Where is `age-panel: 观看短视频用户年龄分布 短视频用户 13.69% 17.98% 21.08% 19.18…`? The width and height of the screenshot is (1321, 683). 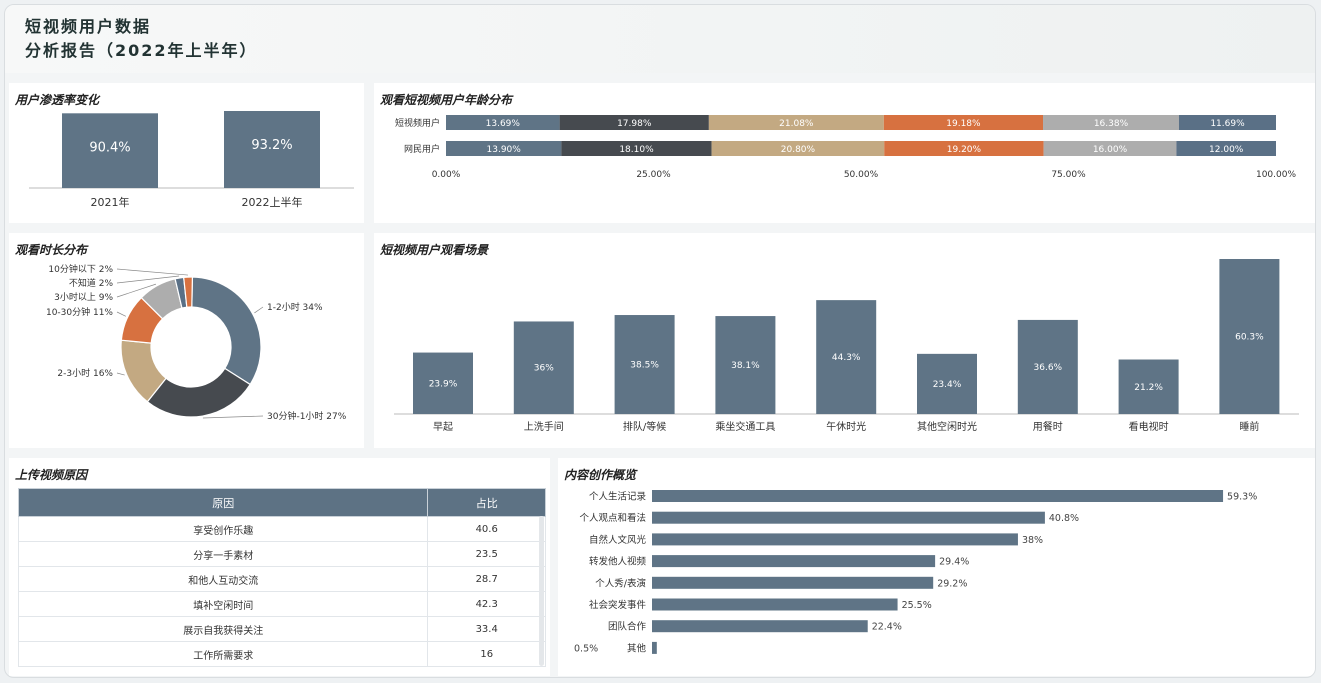
age-panel: 观看短视频用户年龄分布 短视频用户 13.69% 17.98% 21.08% 19.18… is located at coordinates (844, 153).